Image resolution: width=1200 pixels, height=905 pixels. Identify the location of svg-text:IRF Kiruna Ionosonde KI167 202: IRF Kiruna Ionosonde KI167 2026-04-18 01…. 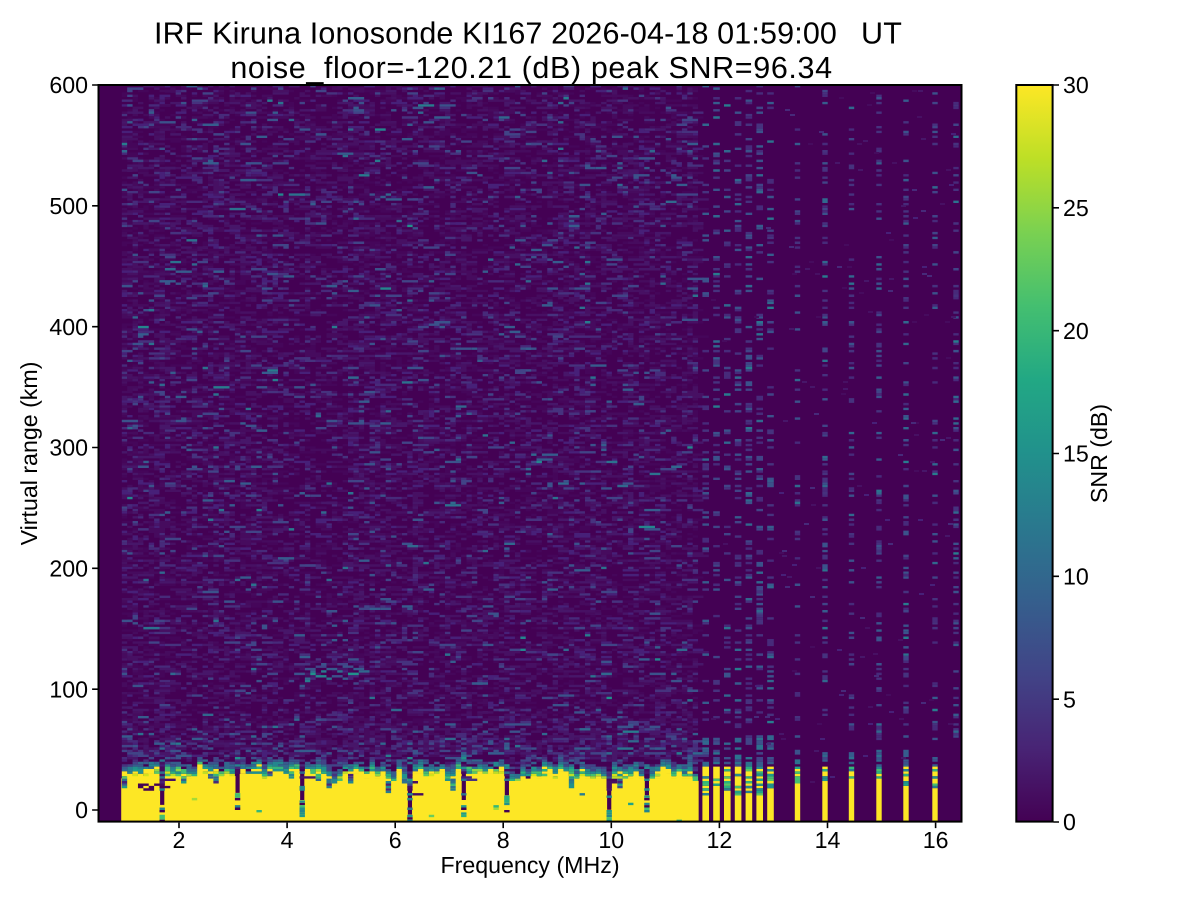
(528, 34).